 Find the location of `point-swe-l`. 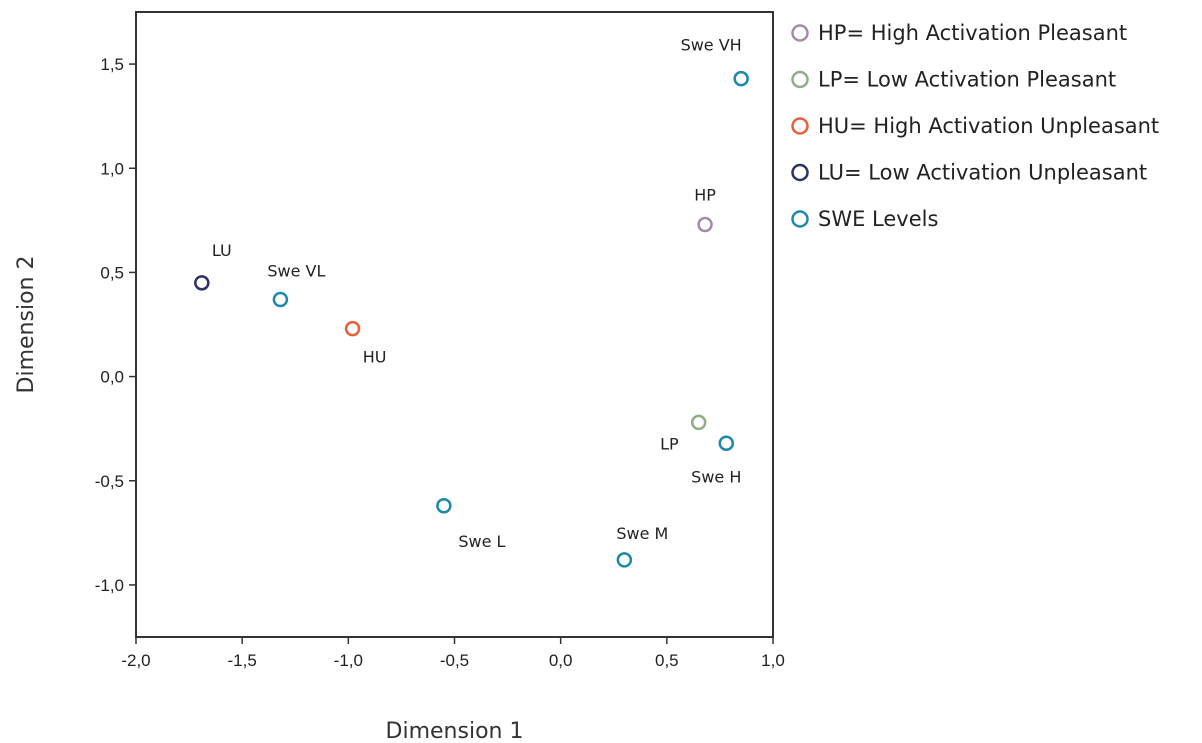

point-swe-l is located at coordinates (444, 506).